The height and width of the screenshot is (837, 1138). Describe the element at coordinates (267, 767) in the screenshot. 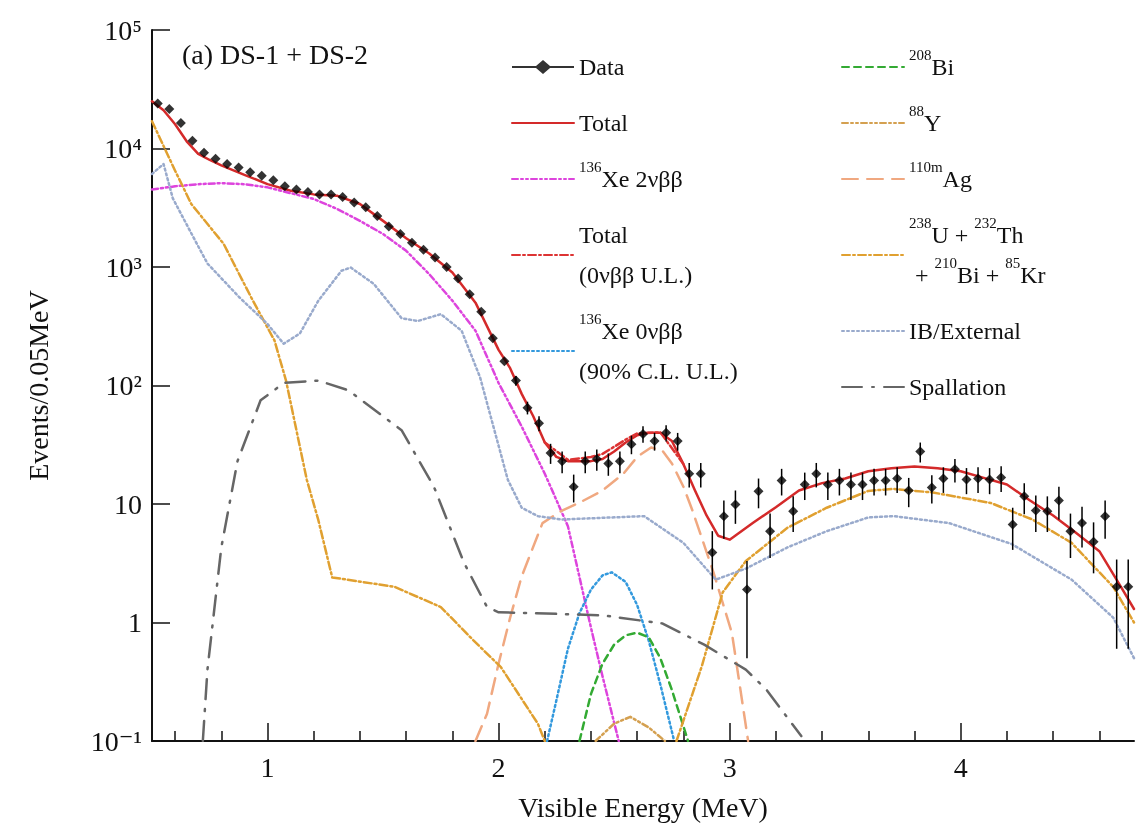

I see `x-tick-label: 1` at that location.